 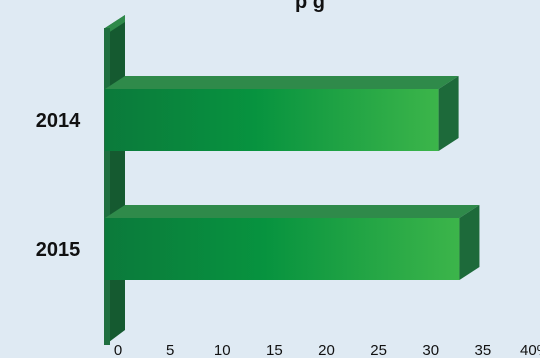 What do you see at coordinates (274, 350) in the screenshot?
I see `x-tick-label: 15` at bounding box center [274, 350].